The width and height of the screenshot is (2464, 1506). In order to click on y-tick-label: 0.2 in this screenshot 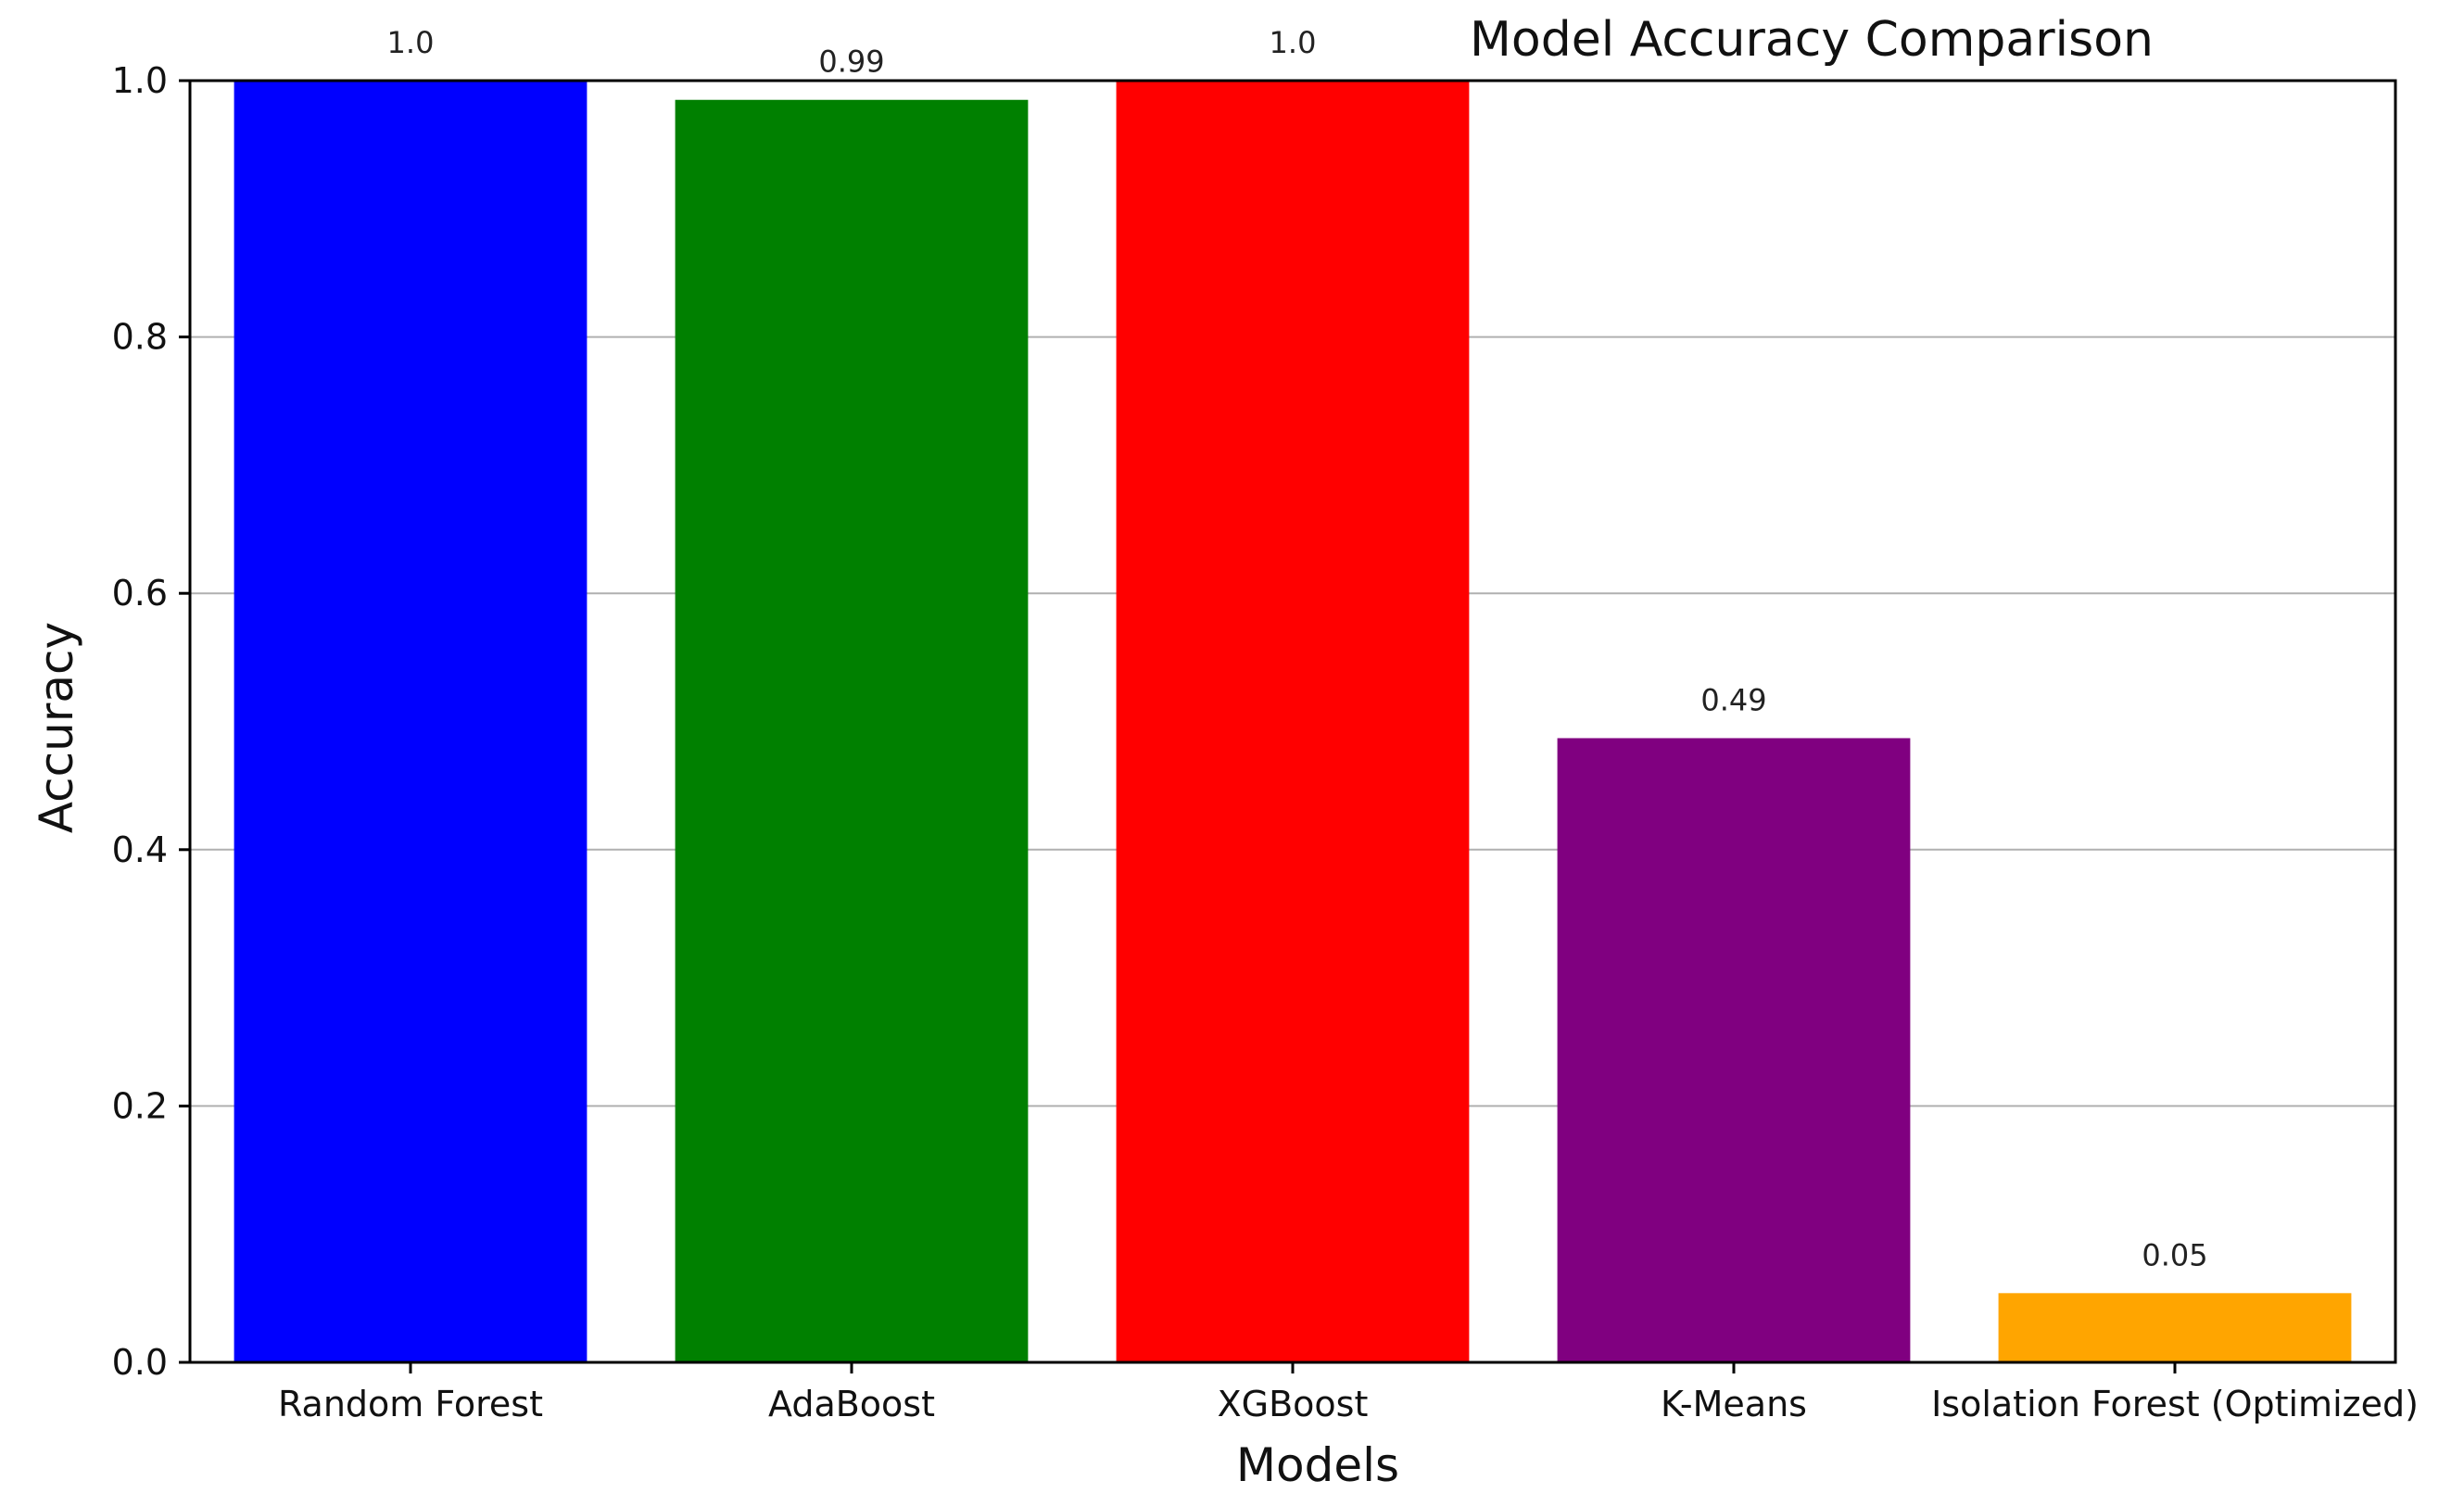, I will do `click(140, 1105)`.